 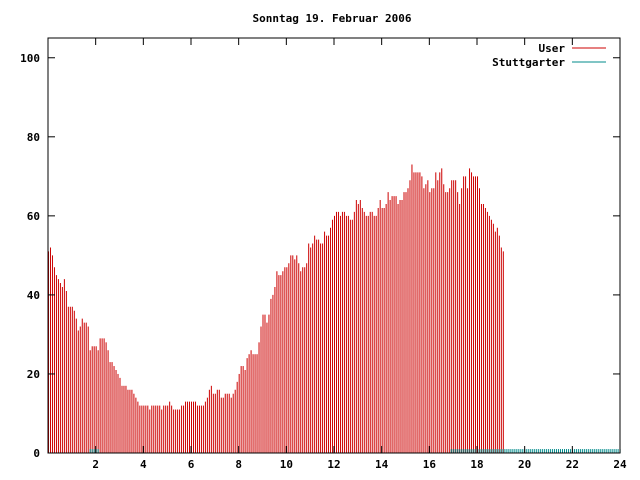 What do you see at coordinates (430, 464) in the screenshot?
I see `x-tick-label: 16` at bounding box center [430, 464].